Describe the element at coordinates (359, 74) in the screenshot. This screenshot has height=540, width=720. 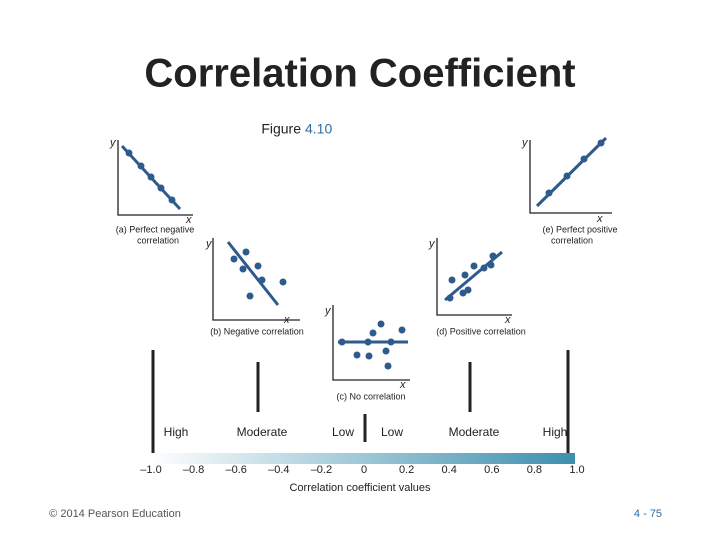
I see `title: Correlation Coefficient` at that location.